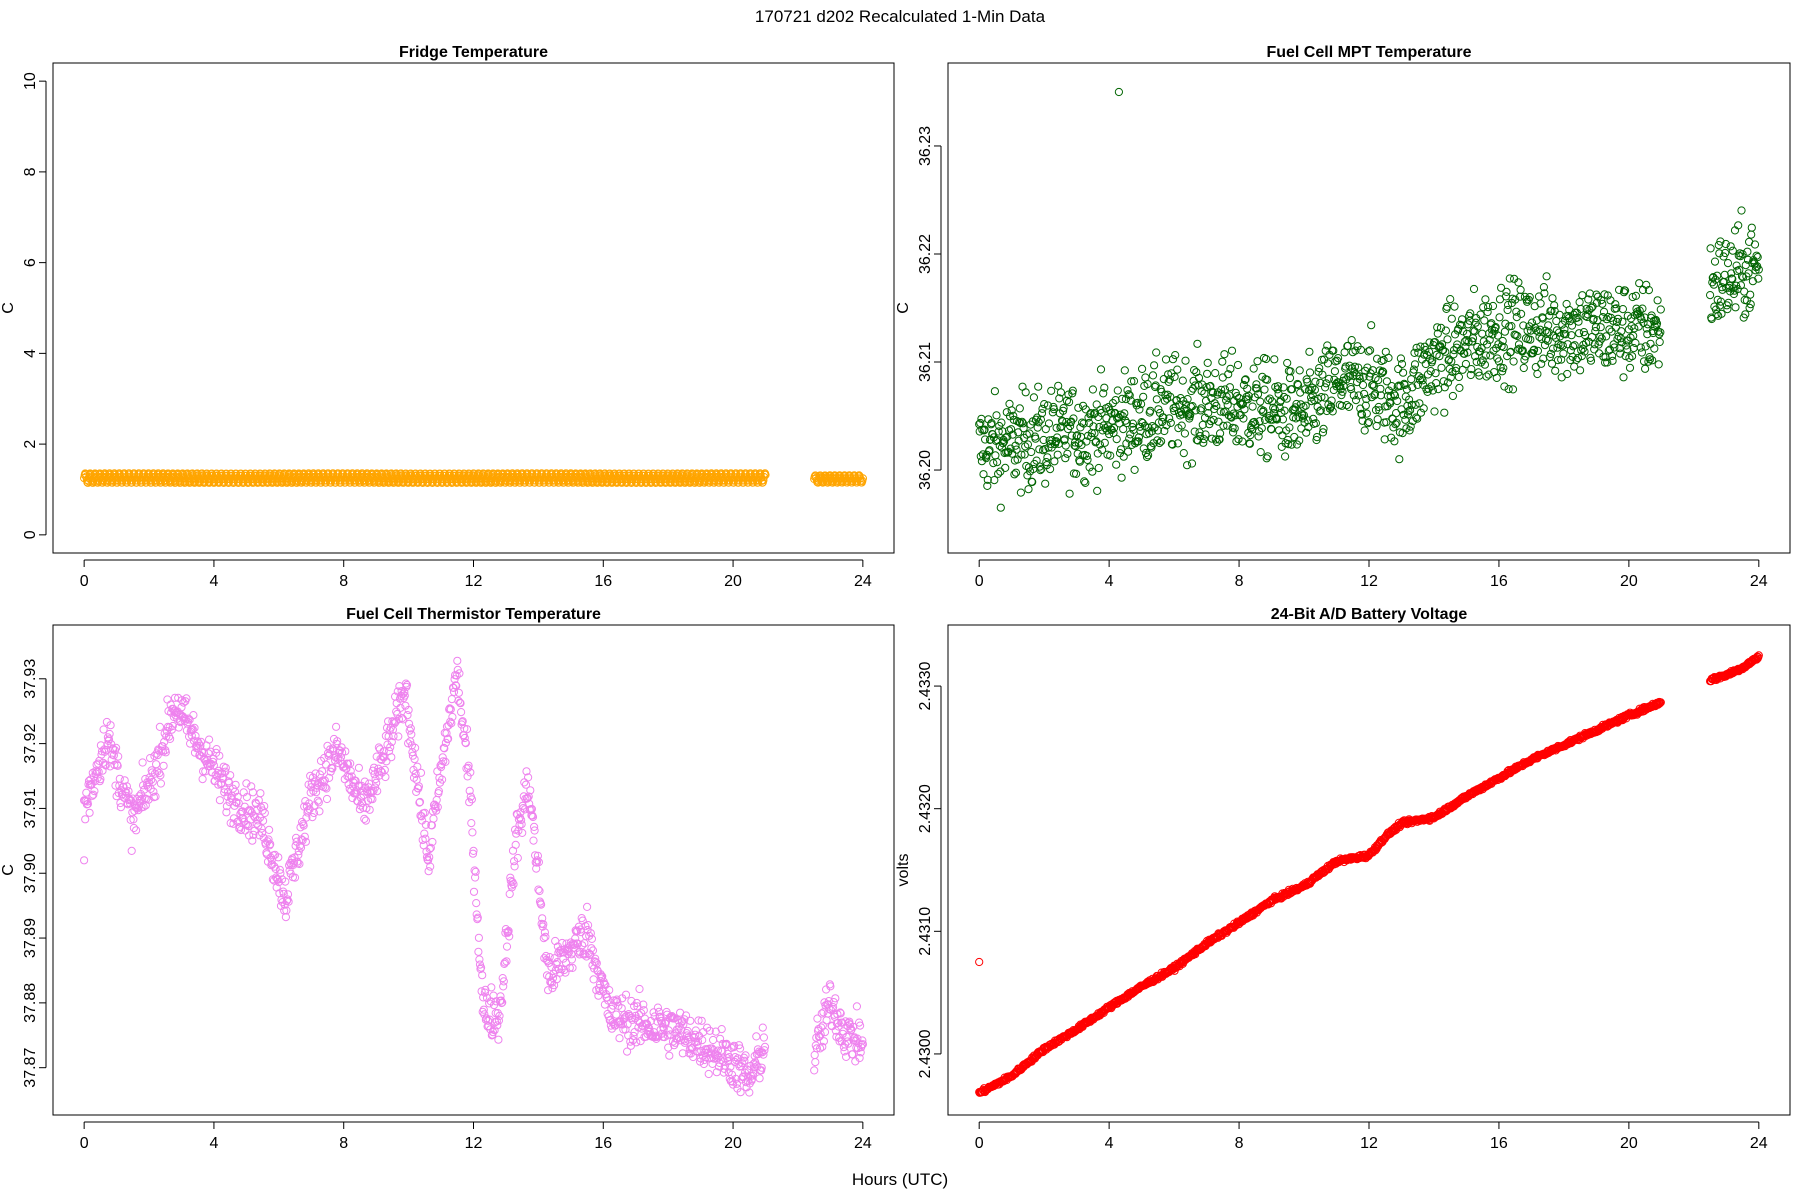  What do you see at coordinates (925, 362) in the screenshot?
I see `y-tick-label: 36.21` at bounding box center [925, 362].